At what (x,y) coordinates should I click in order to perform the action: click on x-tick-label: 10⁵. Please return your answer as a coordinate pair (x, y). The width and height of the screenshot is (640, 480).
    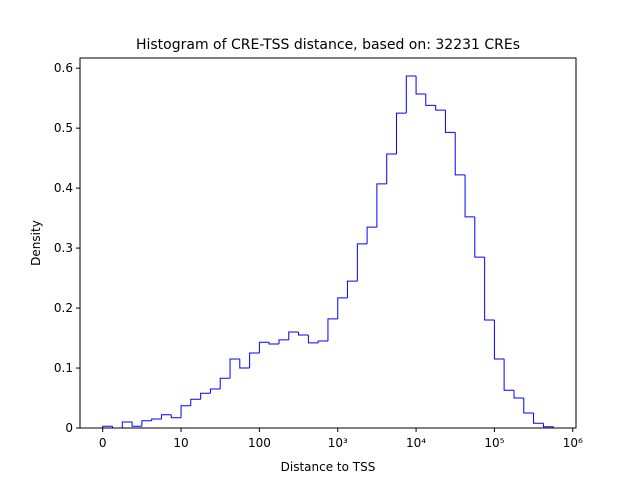
    Looking at the image, I should click on (494, 443).